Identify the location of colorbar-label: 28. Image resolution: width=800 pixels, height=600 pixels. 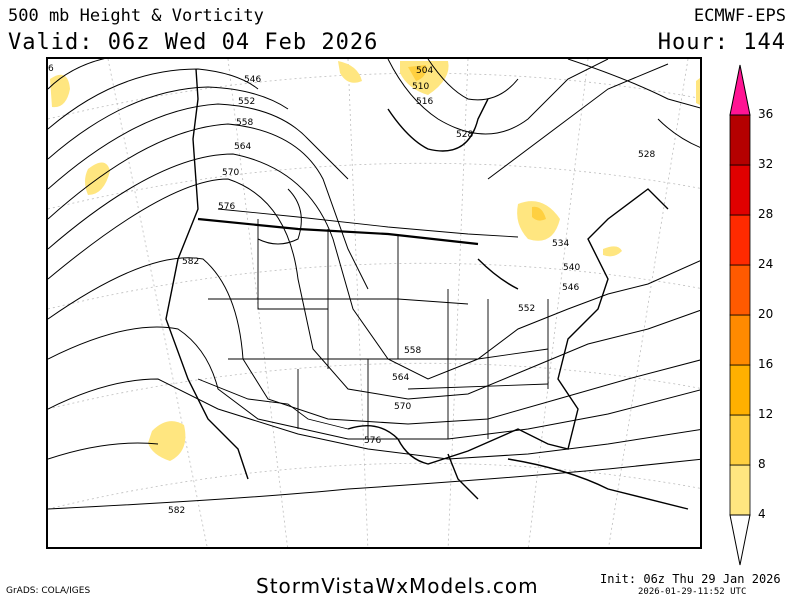
(766, 214).